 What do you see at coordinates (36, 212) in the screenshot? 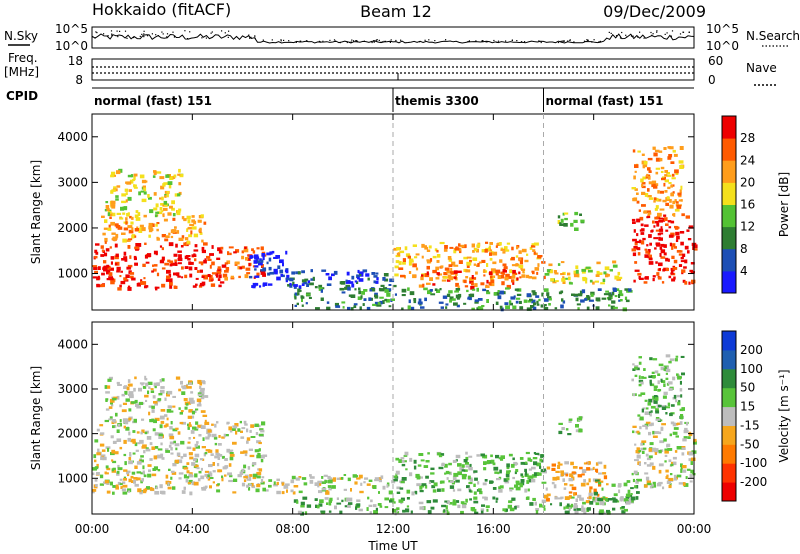
I see `y-axis-label: Slant Range [km]` at bounding box center [36, 212].